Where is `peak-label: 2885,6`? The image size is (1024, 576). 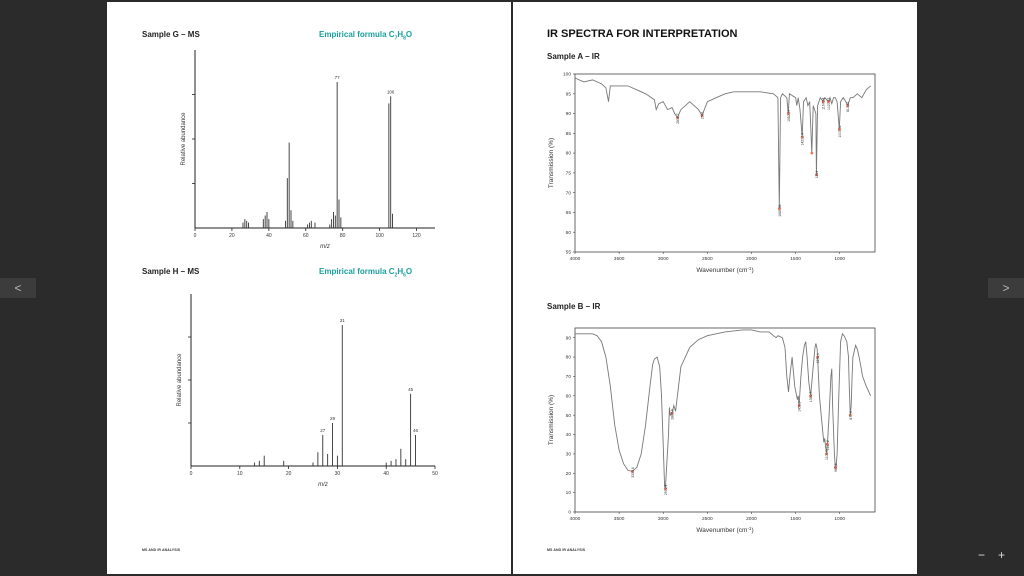
peak-label: 2885,6 is located at coordinates (673, 414).